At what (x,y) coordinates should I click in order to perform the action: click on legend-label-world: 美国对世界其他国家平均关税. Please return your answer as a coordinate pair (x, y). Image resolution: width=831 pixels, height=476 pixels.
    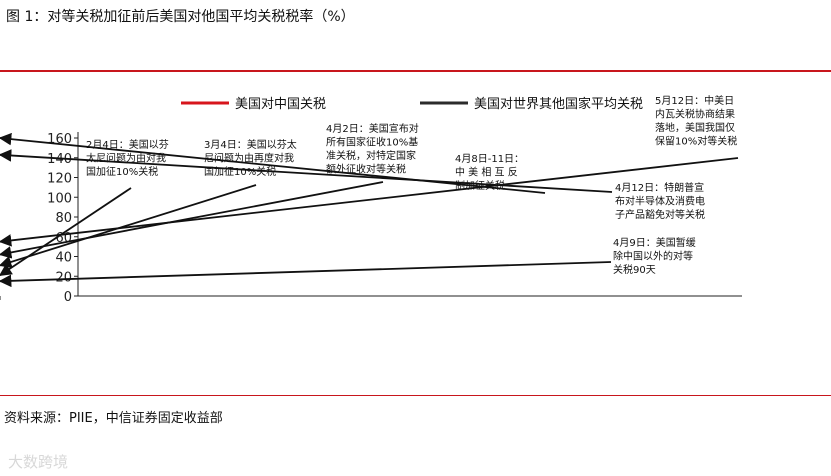
    Looking at the image, I should click on (558, 104).